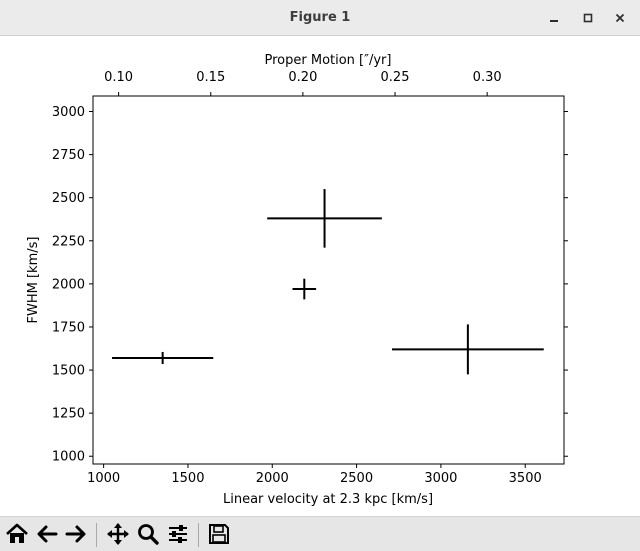 This screenshot has height=551, width=640. I want to click on close-button, so click(620, 18).